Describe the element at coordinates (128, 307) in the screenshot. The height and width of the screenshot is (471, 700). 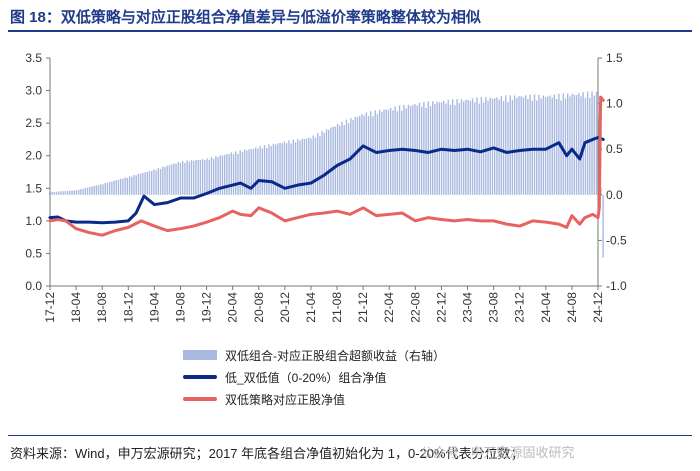
I see `x-axis-tick-label: 18-12` at that location.